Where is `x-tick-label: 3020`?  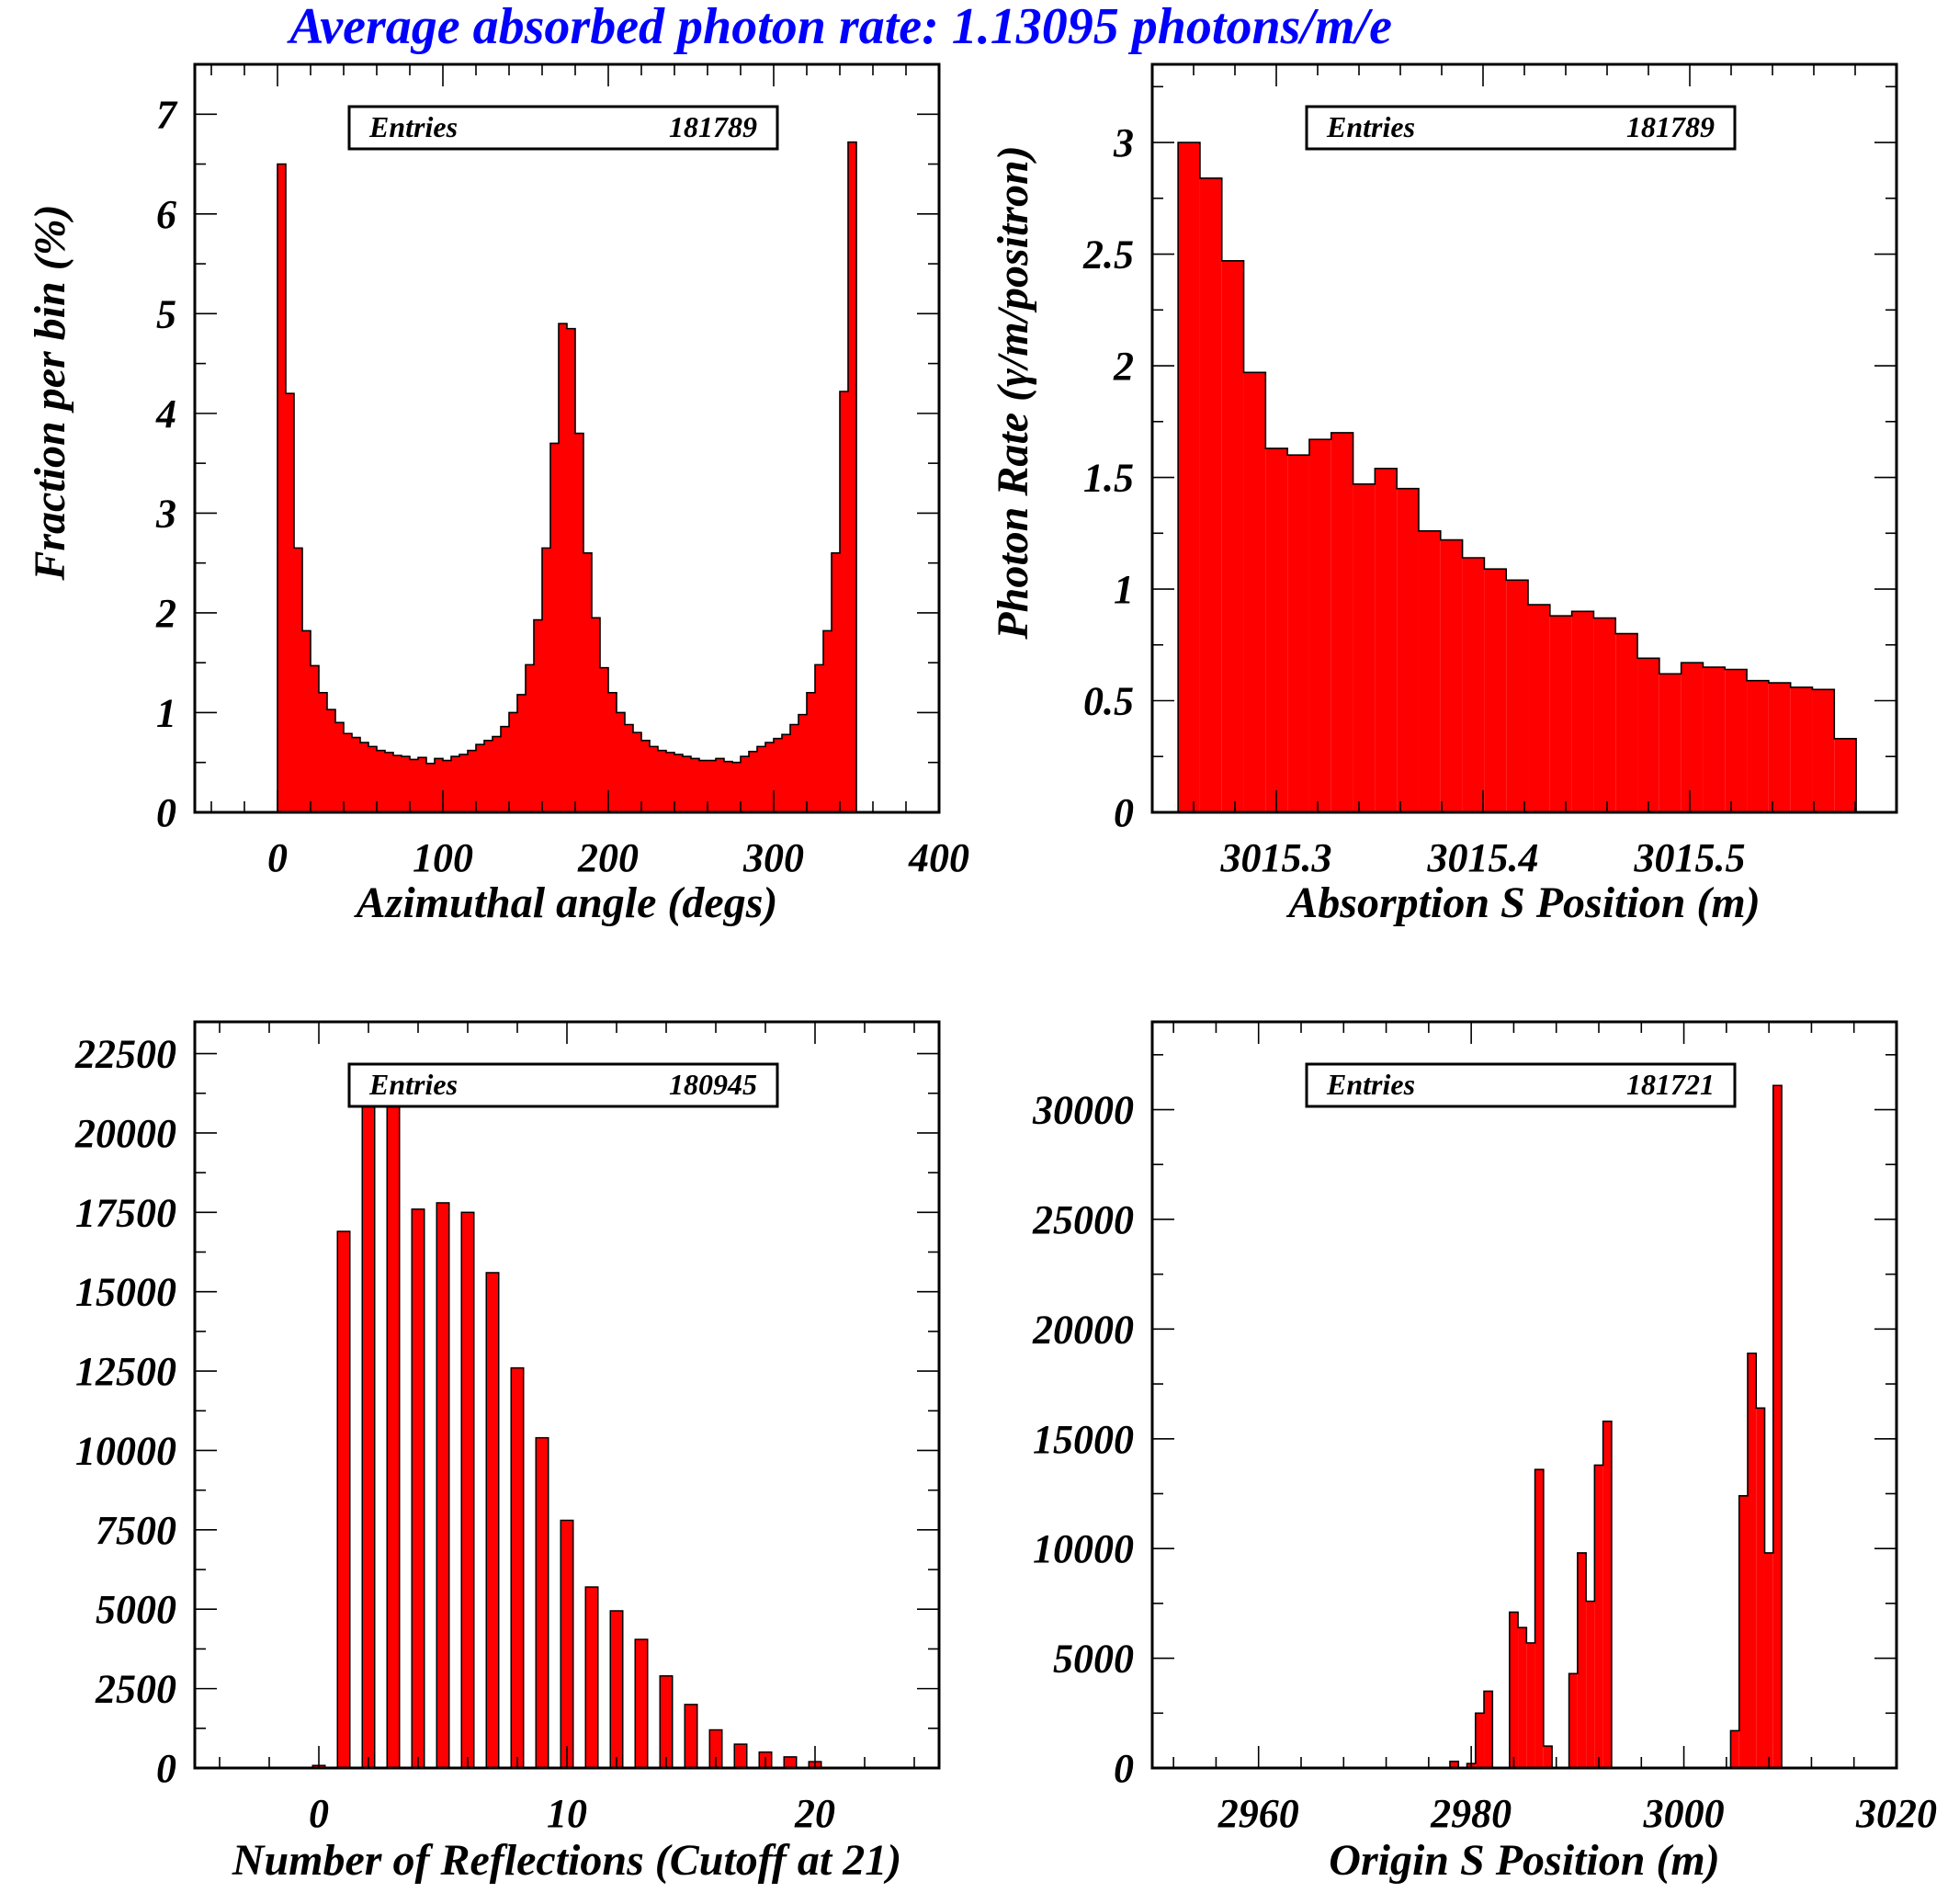 x-tick-label: 3020 is located at coordinates (1896, 1813).